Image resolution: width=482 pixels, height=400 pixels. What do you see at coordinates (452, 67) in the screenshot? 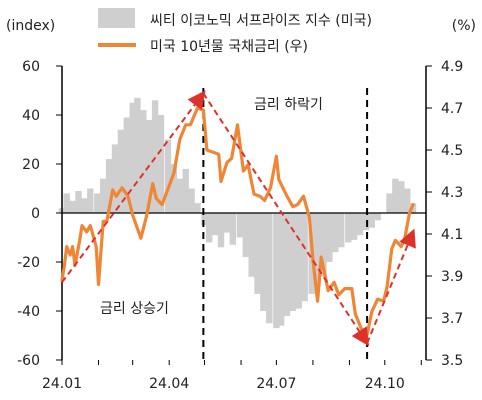
I see `right-axis-tick-label: 4.9` at bounding box center [452, 67].